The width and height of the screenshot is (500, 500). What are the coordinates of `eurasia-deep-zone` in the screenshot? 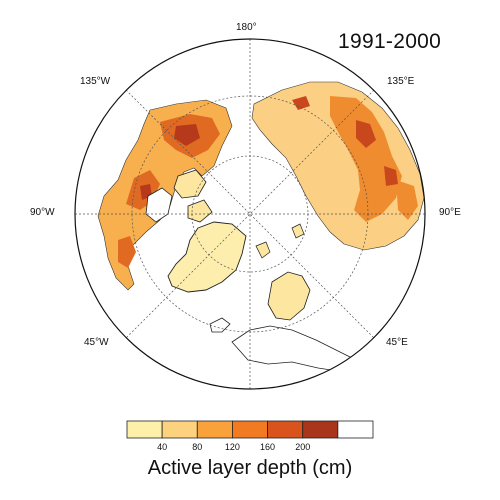 It's located at (374, 159).